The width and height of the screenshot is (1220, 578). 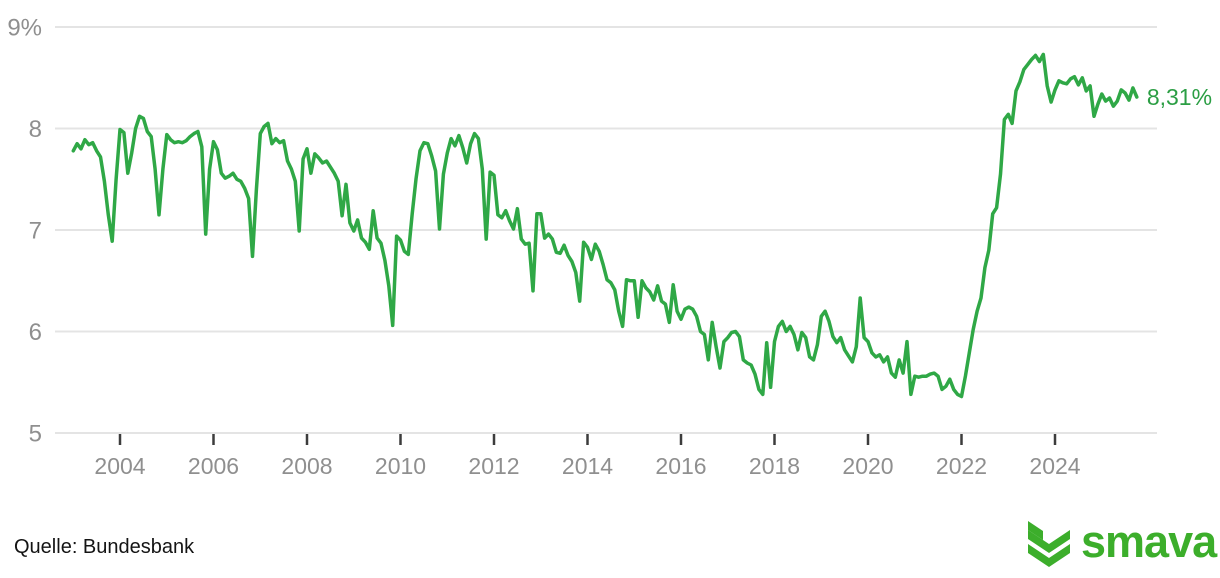 What do you see at coordinates (1054, 466) in the screenshot?
I see `x-axis-label: 2024` at bounding box center [1054, 466].